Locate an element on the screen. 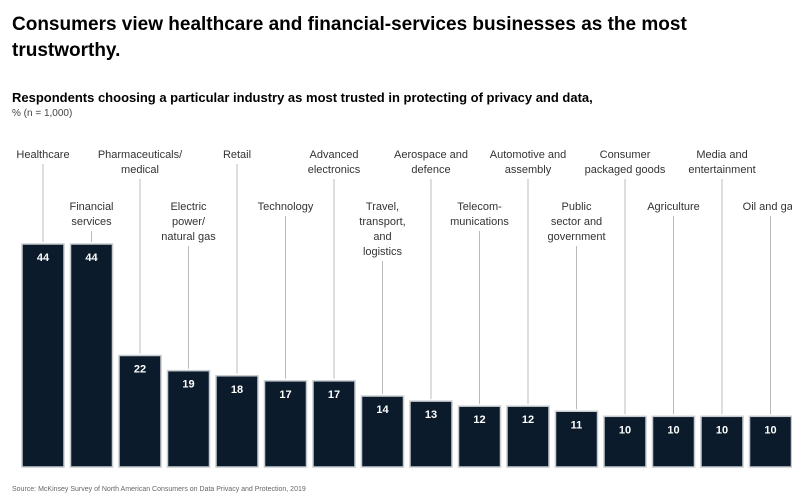  category-label-retail: Retail is located at coordinates (237, 155).